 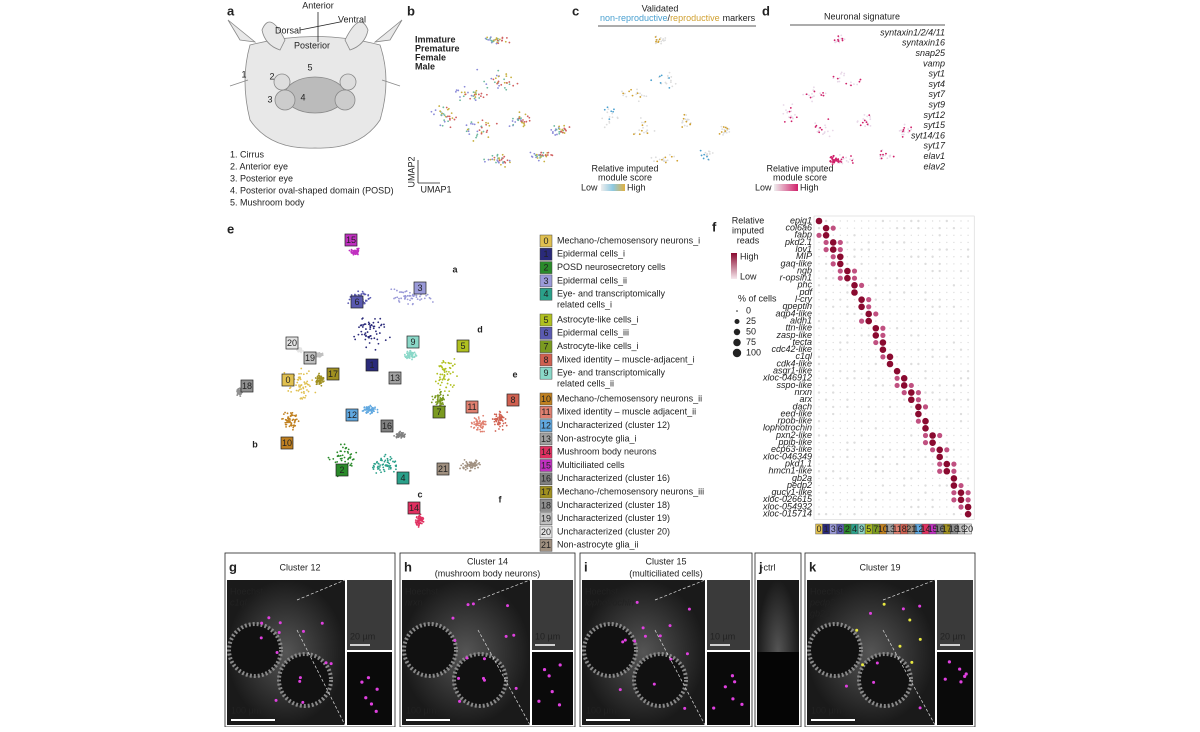 I want to click on gene-label: ttn-like, so click(x=798, y=328).